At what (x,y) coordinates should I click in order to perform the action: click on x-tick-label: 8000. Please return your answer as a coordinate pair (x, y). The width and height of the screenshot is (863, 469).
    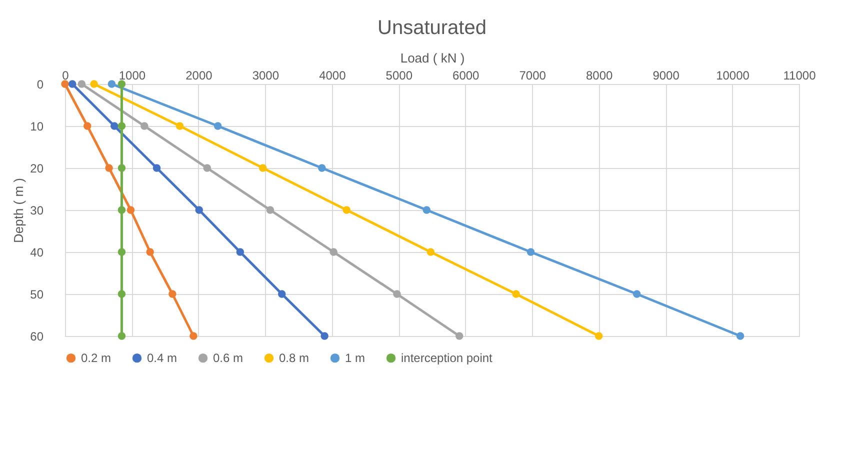
    Looking at the image, I should click on (599, 75).